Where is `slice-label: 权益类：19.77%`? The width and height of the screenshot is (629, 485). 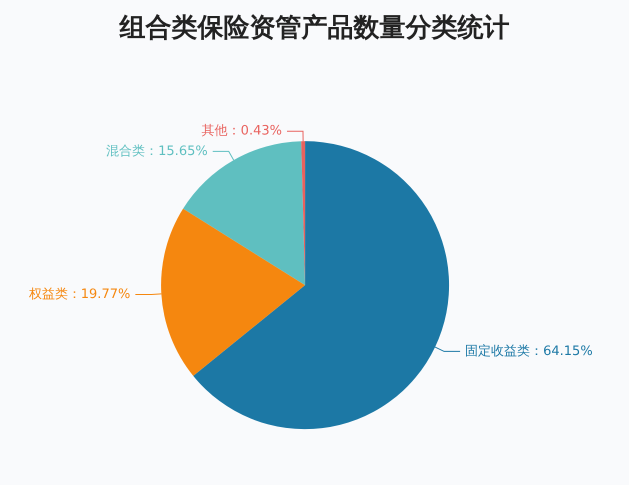
slice-label: 权益类：19.77% is located at coordinates (79, 294).